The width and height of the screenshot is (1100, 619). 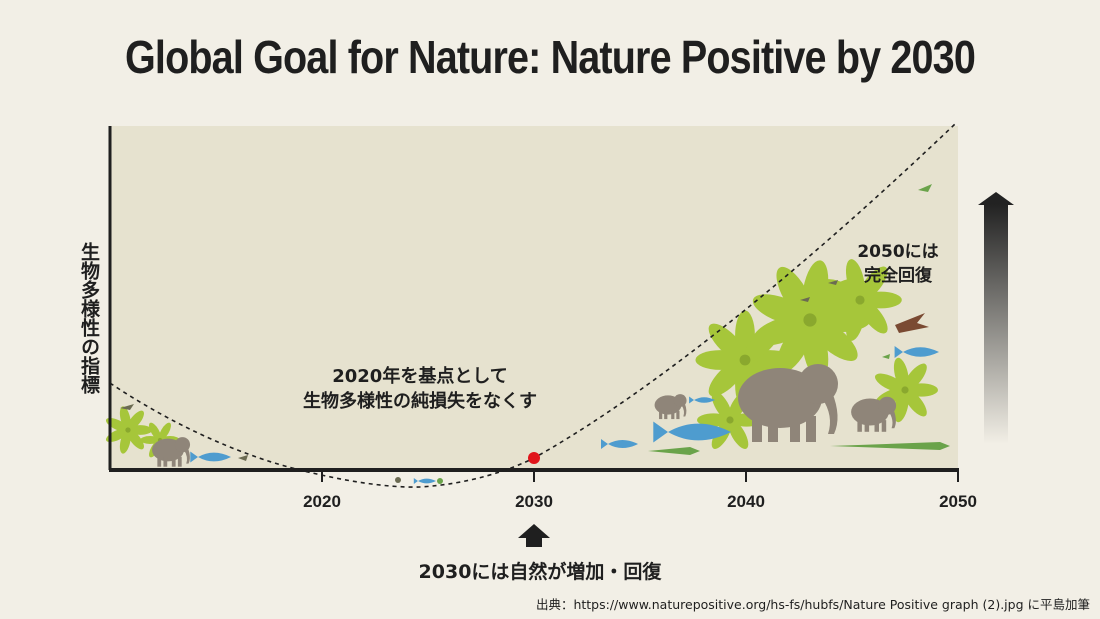 What do you see at coordinates (898, 252) in the screenshot?
I see `annotation-line: 2050には` at bounding box center [898, 252].